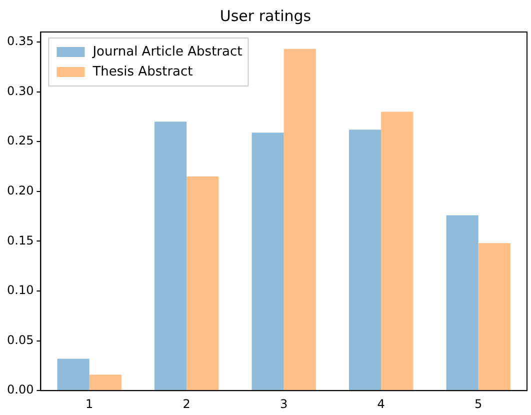  I want to click on x-tick-label: 3, so click(284, 403).